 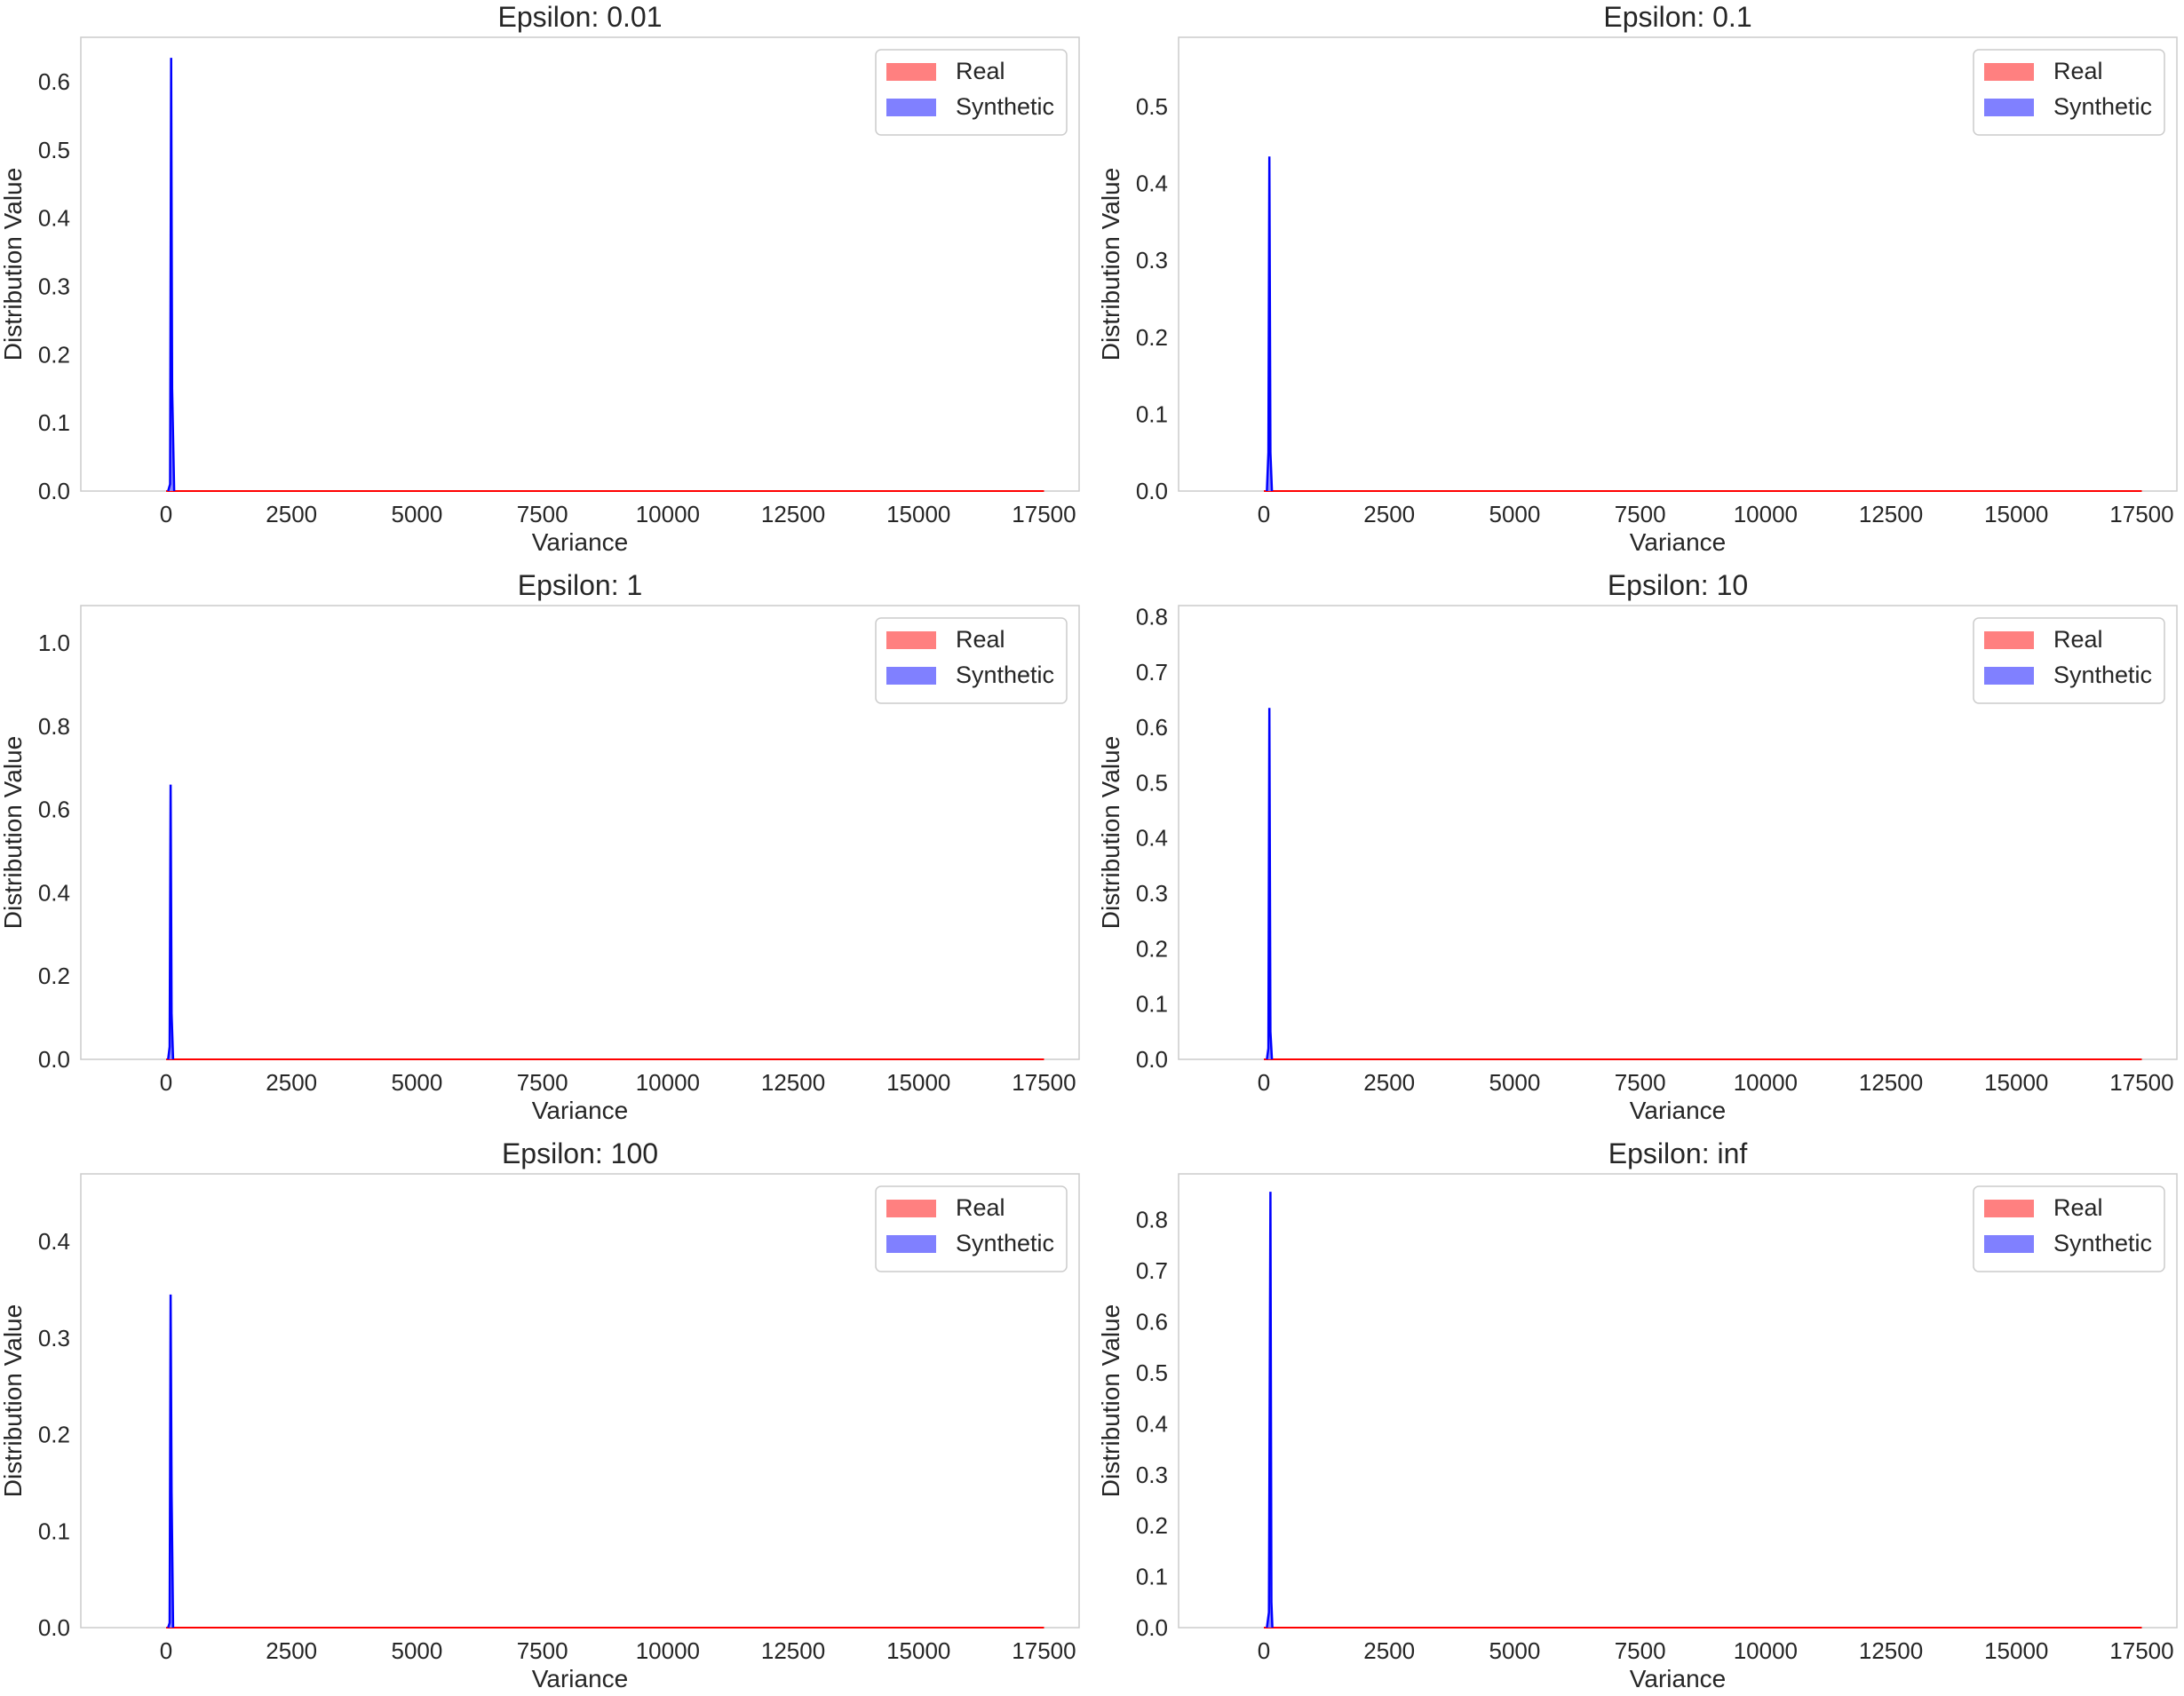 What do you see at coordinates (579, 17) in the screenshot?
I see `chart-title: Epsilon: 0.01` at bounding box center [579, 17].